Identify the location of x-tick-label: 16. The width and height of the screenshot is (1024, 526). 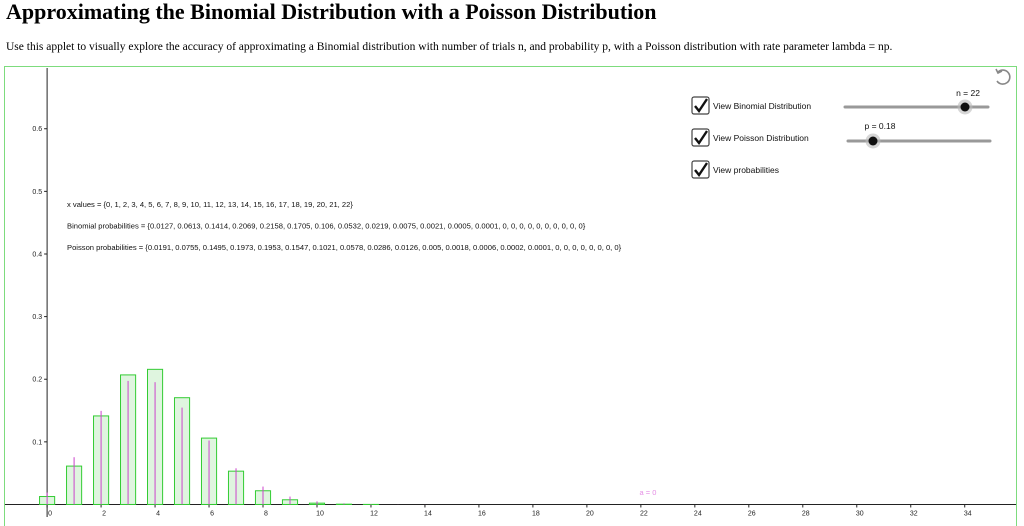
(482, 513).